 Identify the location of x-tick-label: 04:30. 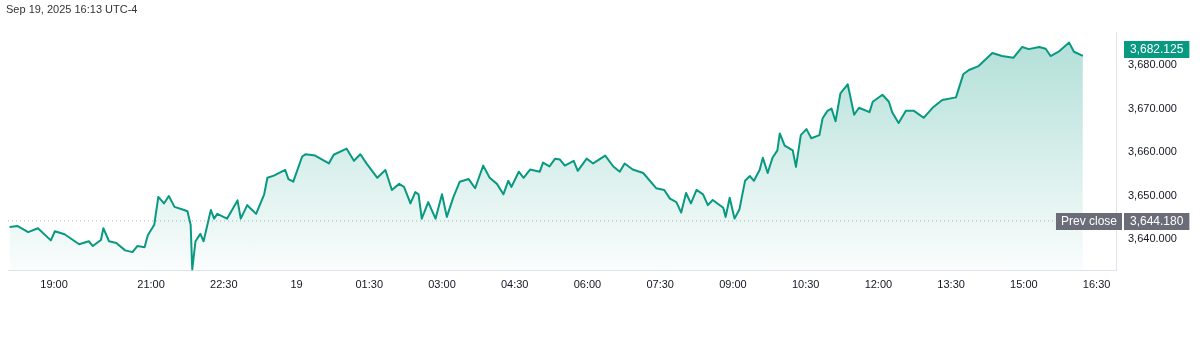
(514, 284).